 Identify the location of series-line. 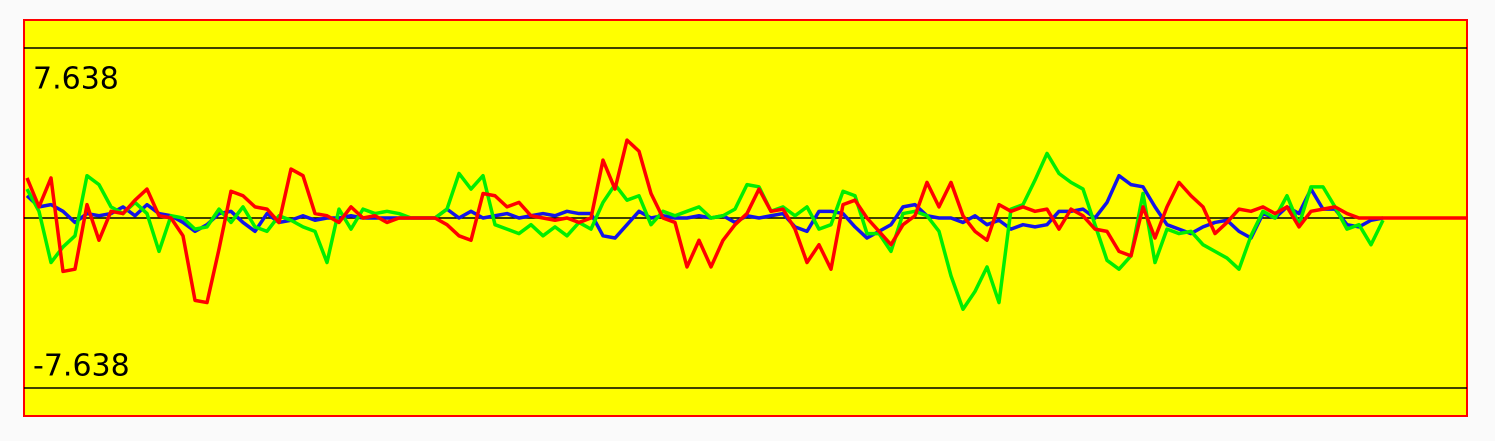
(704, 206).